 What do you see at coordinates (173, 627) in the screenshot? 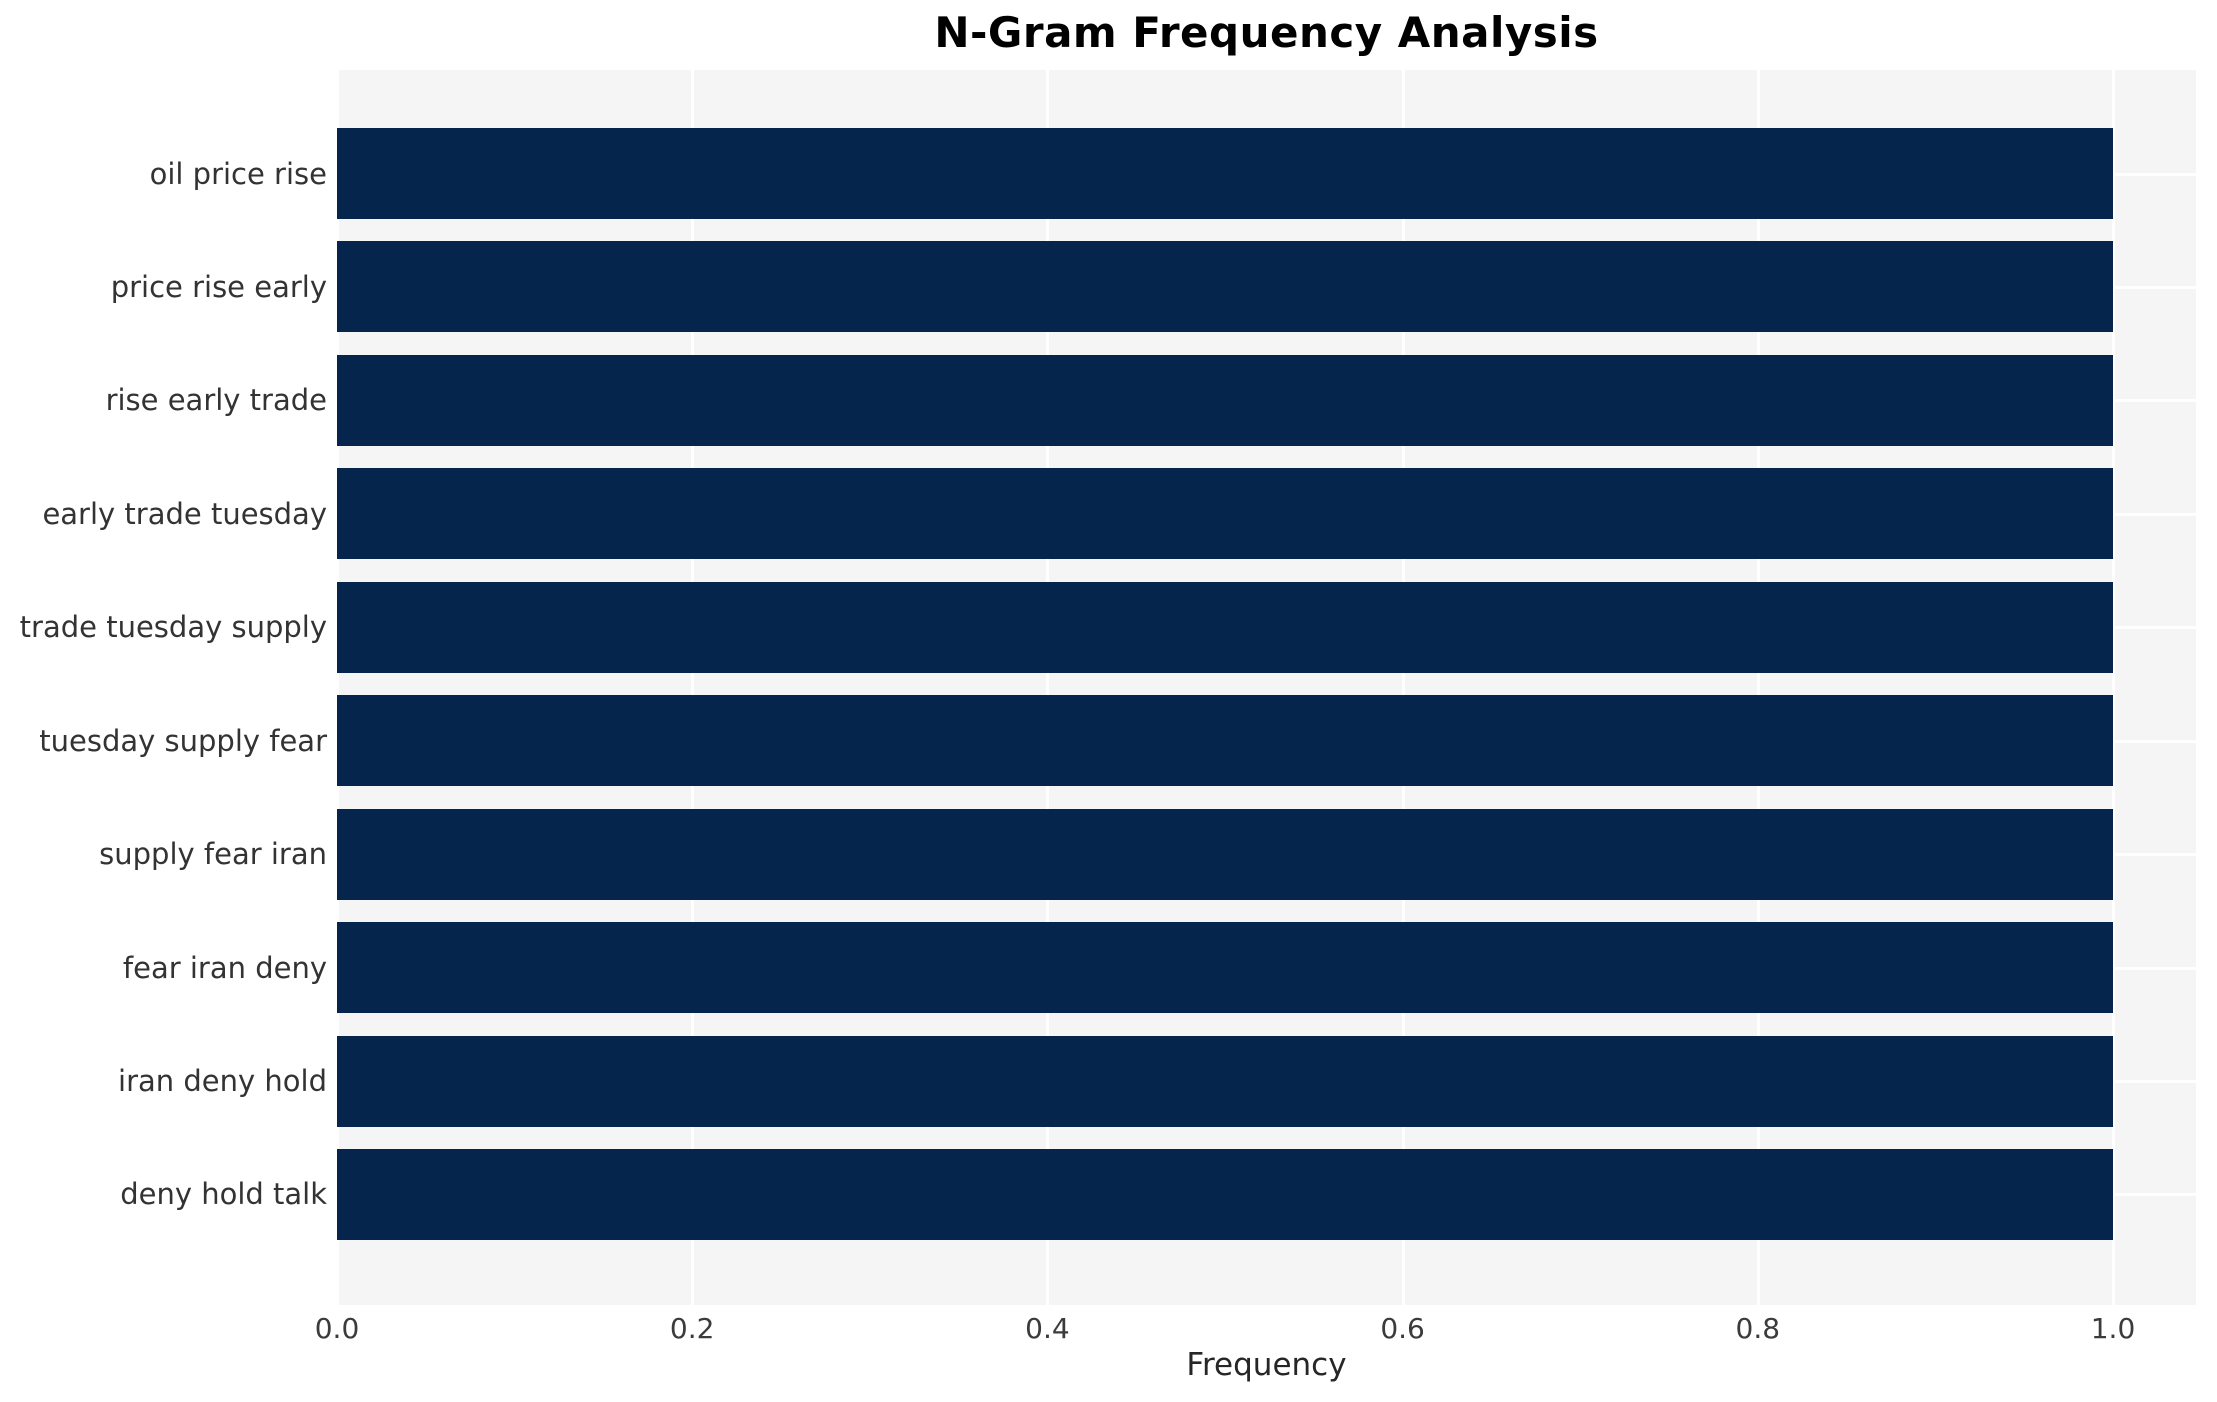
I see `y-tick-label: trade tuesday supply` at bounding box center [173, 627].